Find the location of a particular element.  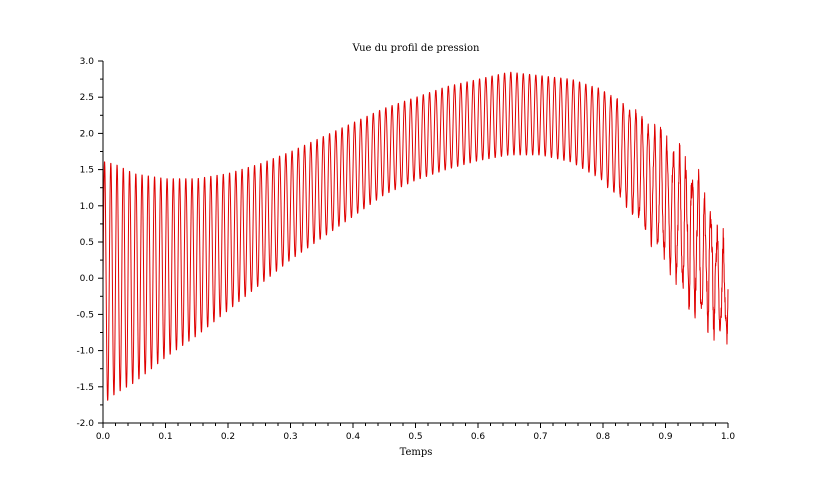

x-tick-label: 0.4 is located at coordinates (353, 437).